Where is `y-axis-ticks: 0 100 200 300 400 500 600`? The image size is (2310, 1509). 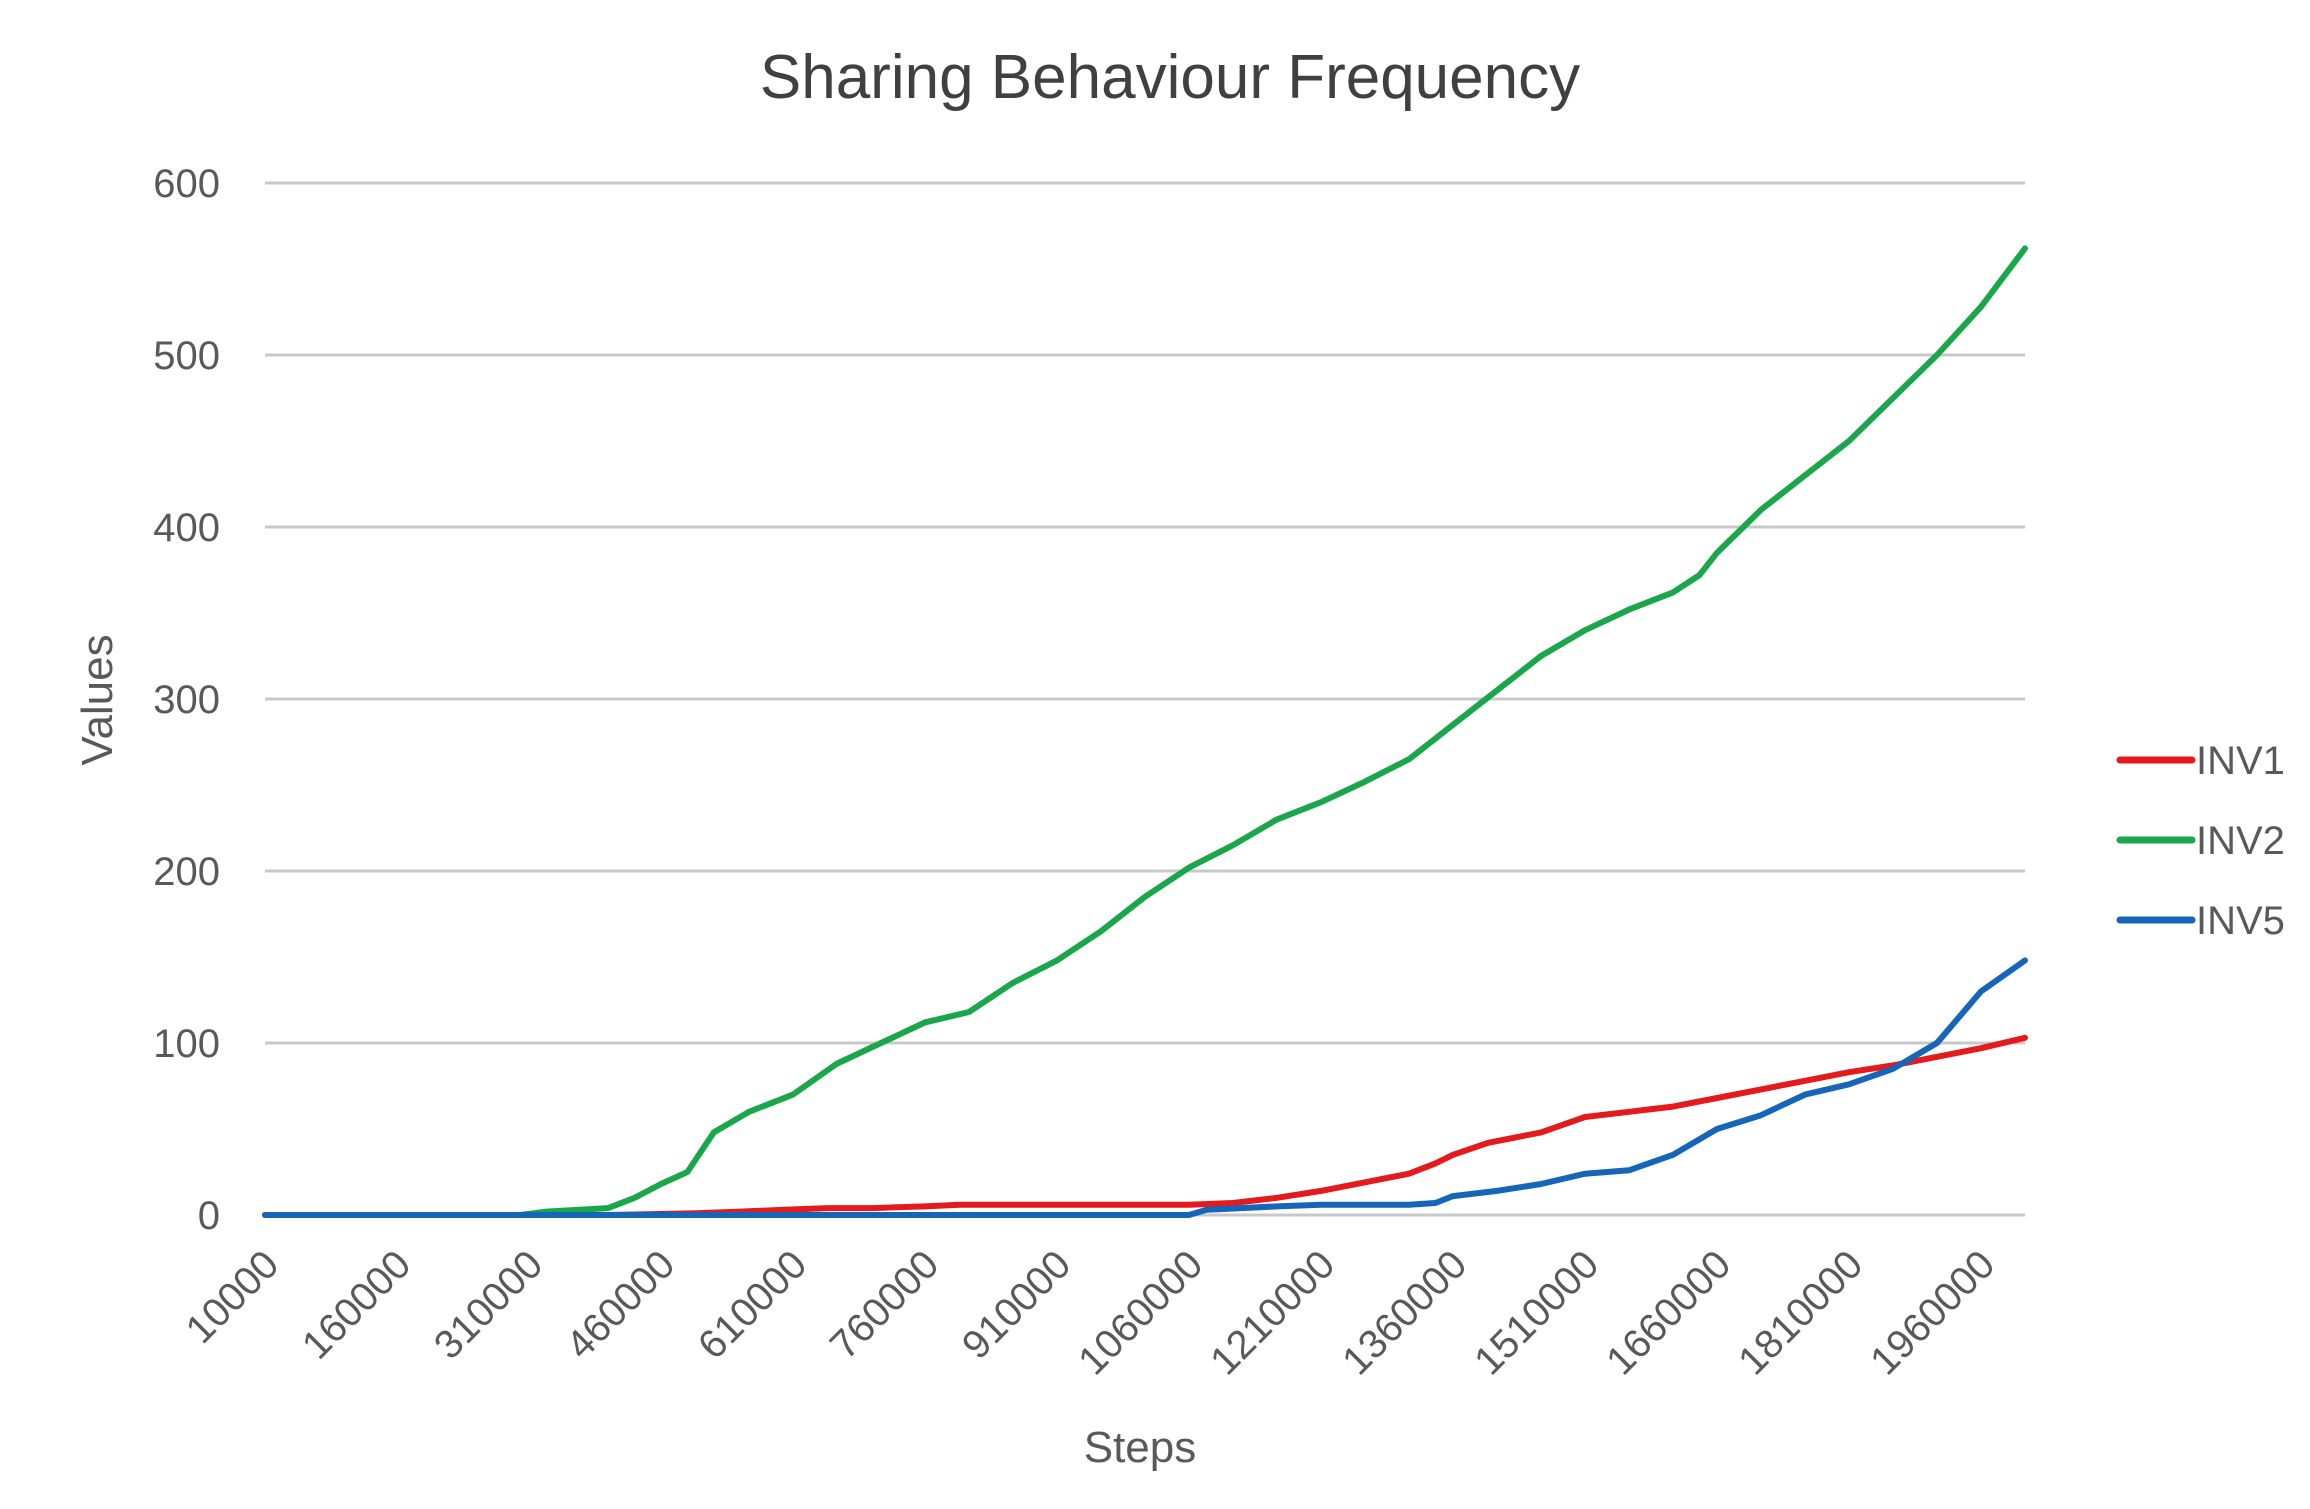
y-axis-ticks: 0 100 200 300 400 500 600 is located at coordinates (186, 700).